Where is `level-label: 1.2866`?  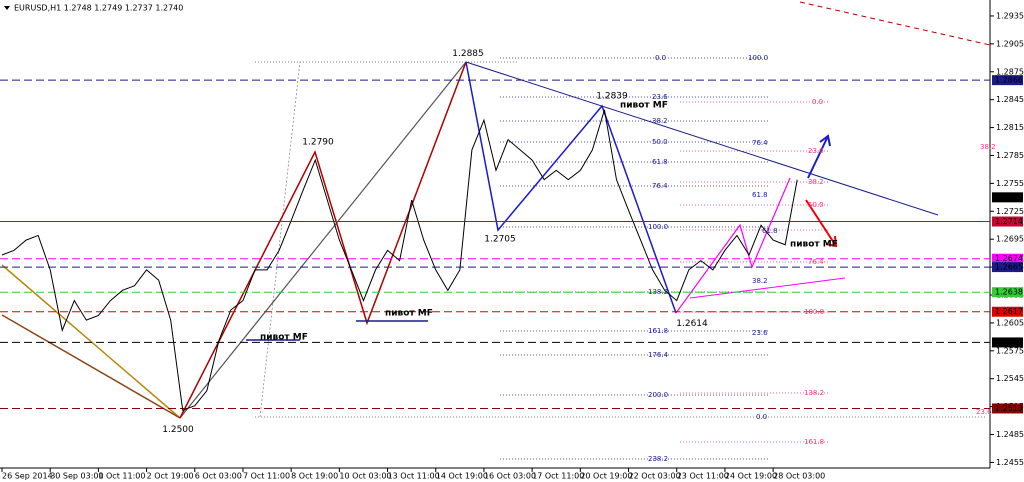
level-label: 1.2866 is located at coordinates (1009, 80).